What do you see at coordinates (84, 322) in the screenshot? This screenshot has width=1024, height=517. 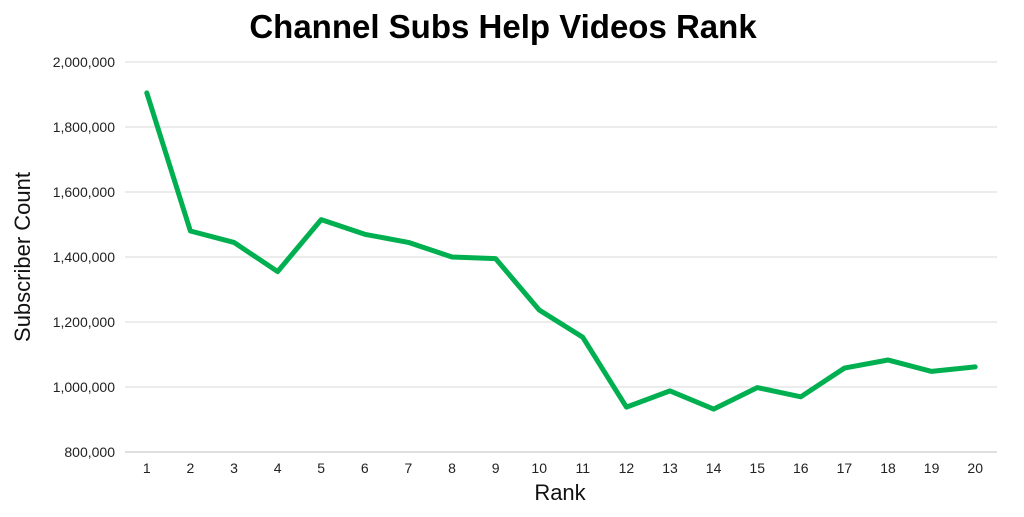 I see `y-tick-label: 1,200,000` at bounding box center [84, 322].